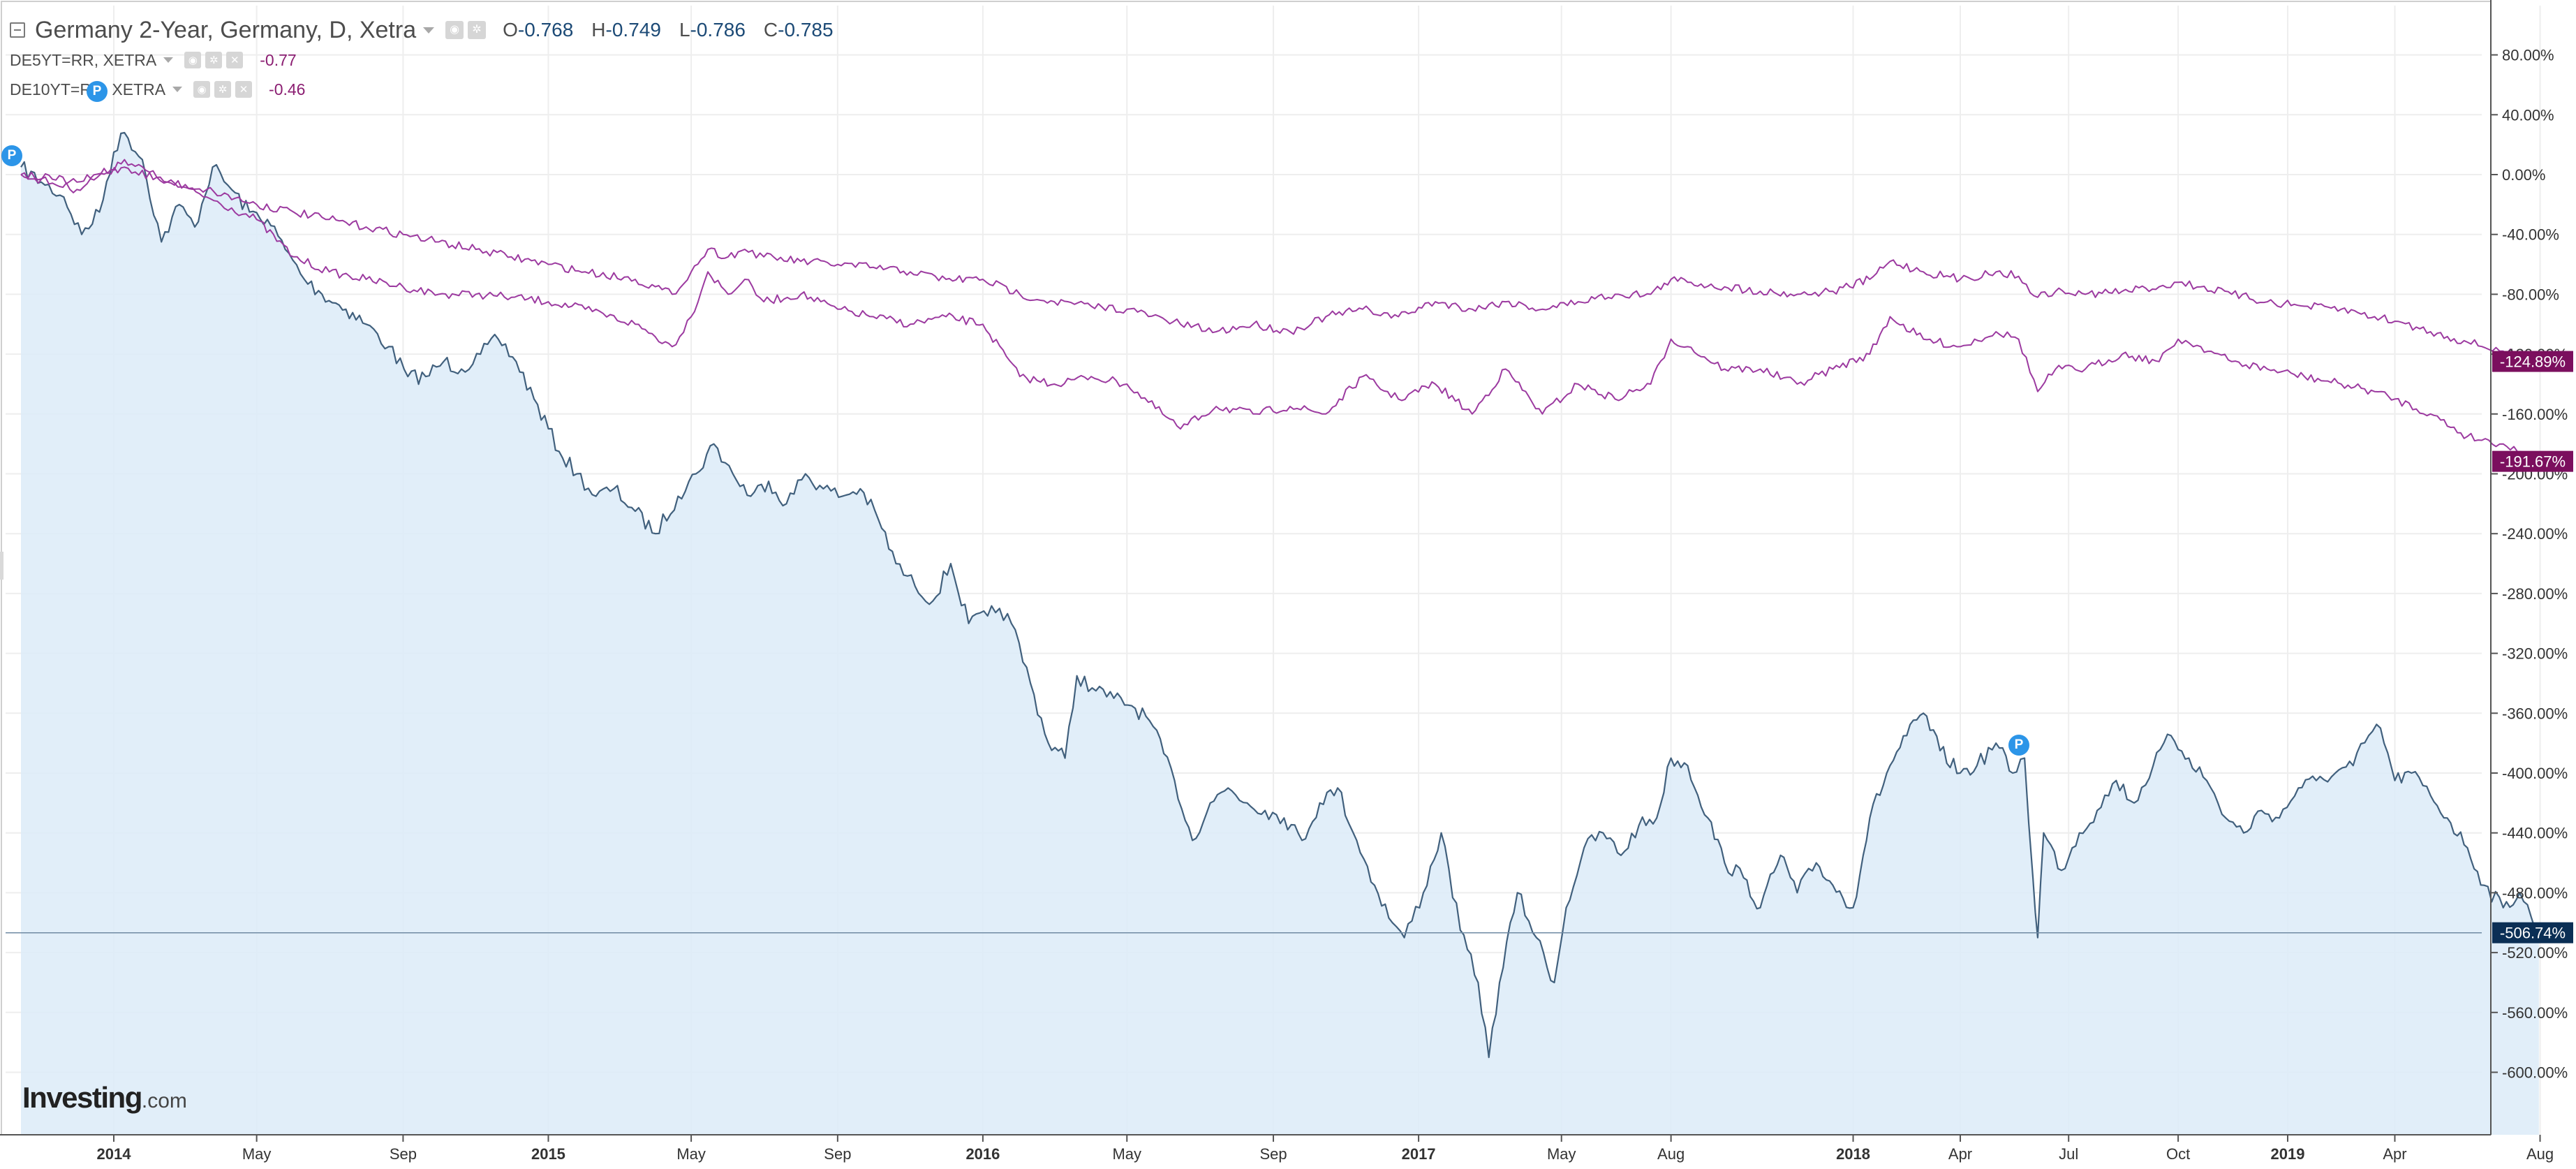  Describe the element at coordinates (114, 1154) in the screenshot. I see `x-tick-label: 2014` at that location.